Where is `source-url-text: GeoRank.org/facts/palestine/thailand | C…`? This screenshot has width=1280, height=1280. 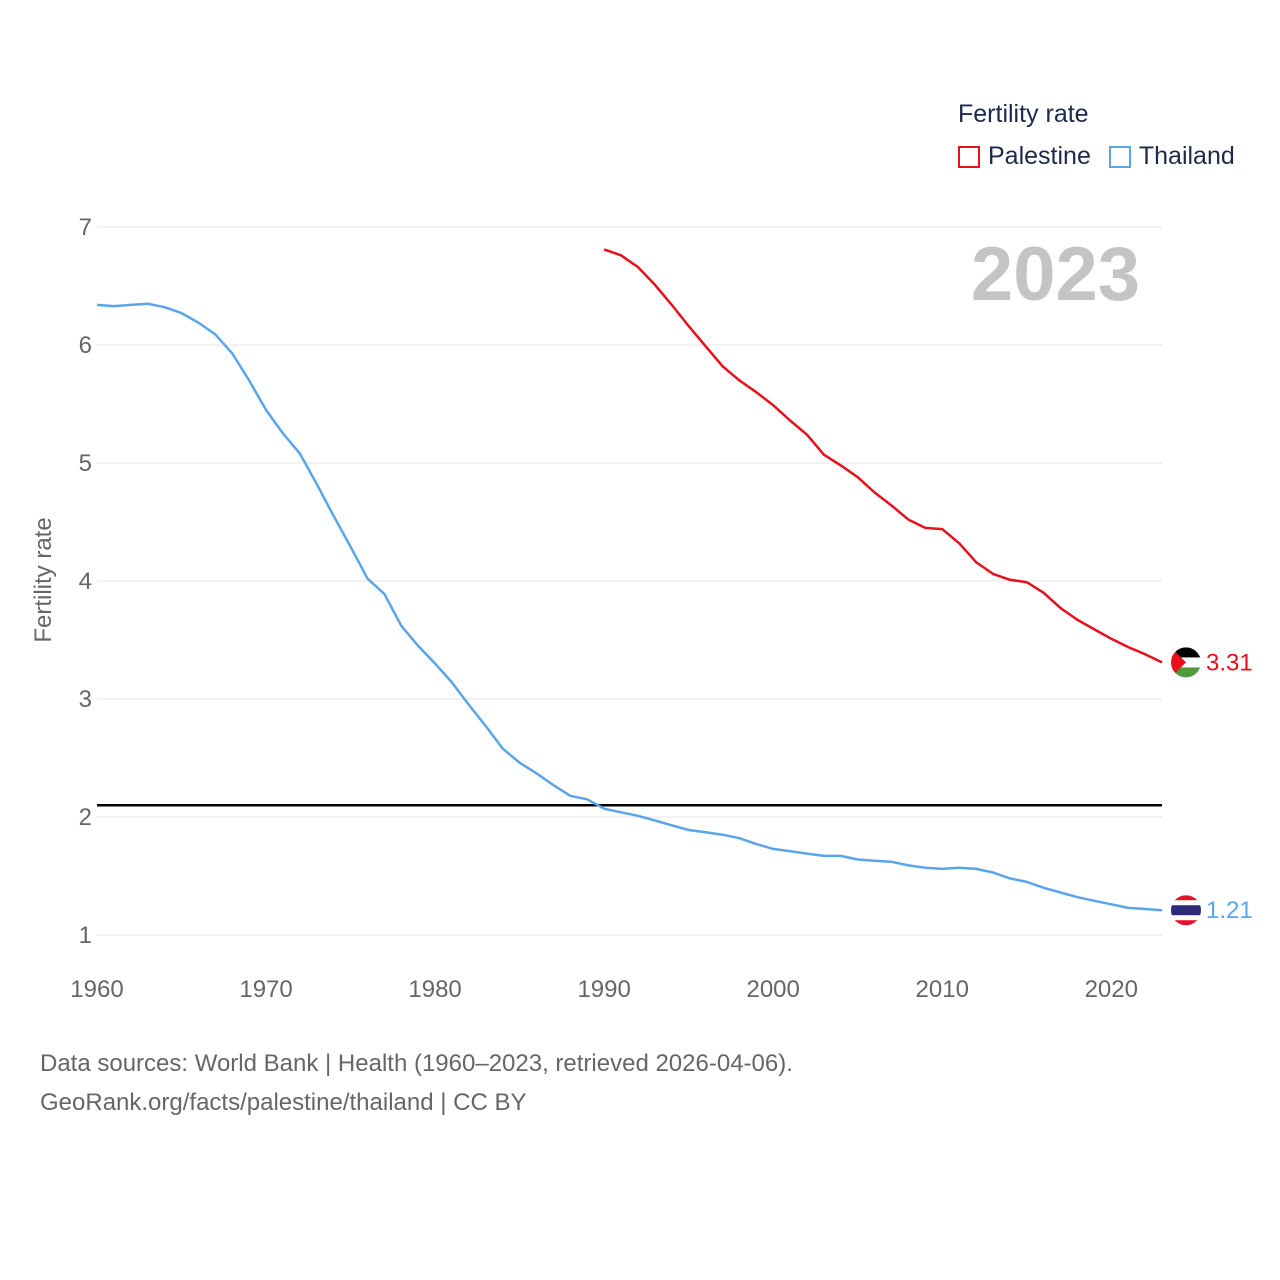
source-url-text: GeoRank.org/facts/palestine/thailand | C… is located at coordinates (283, 1102).